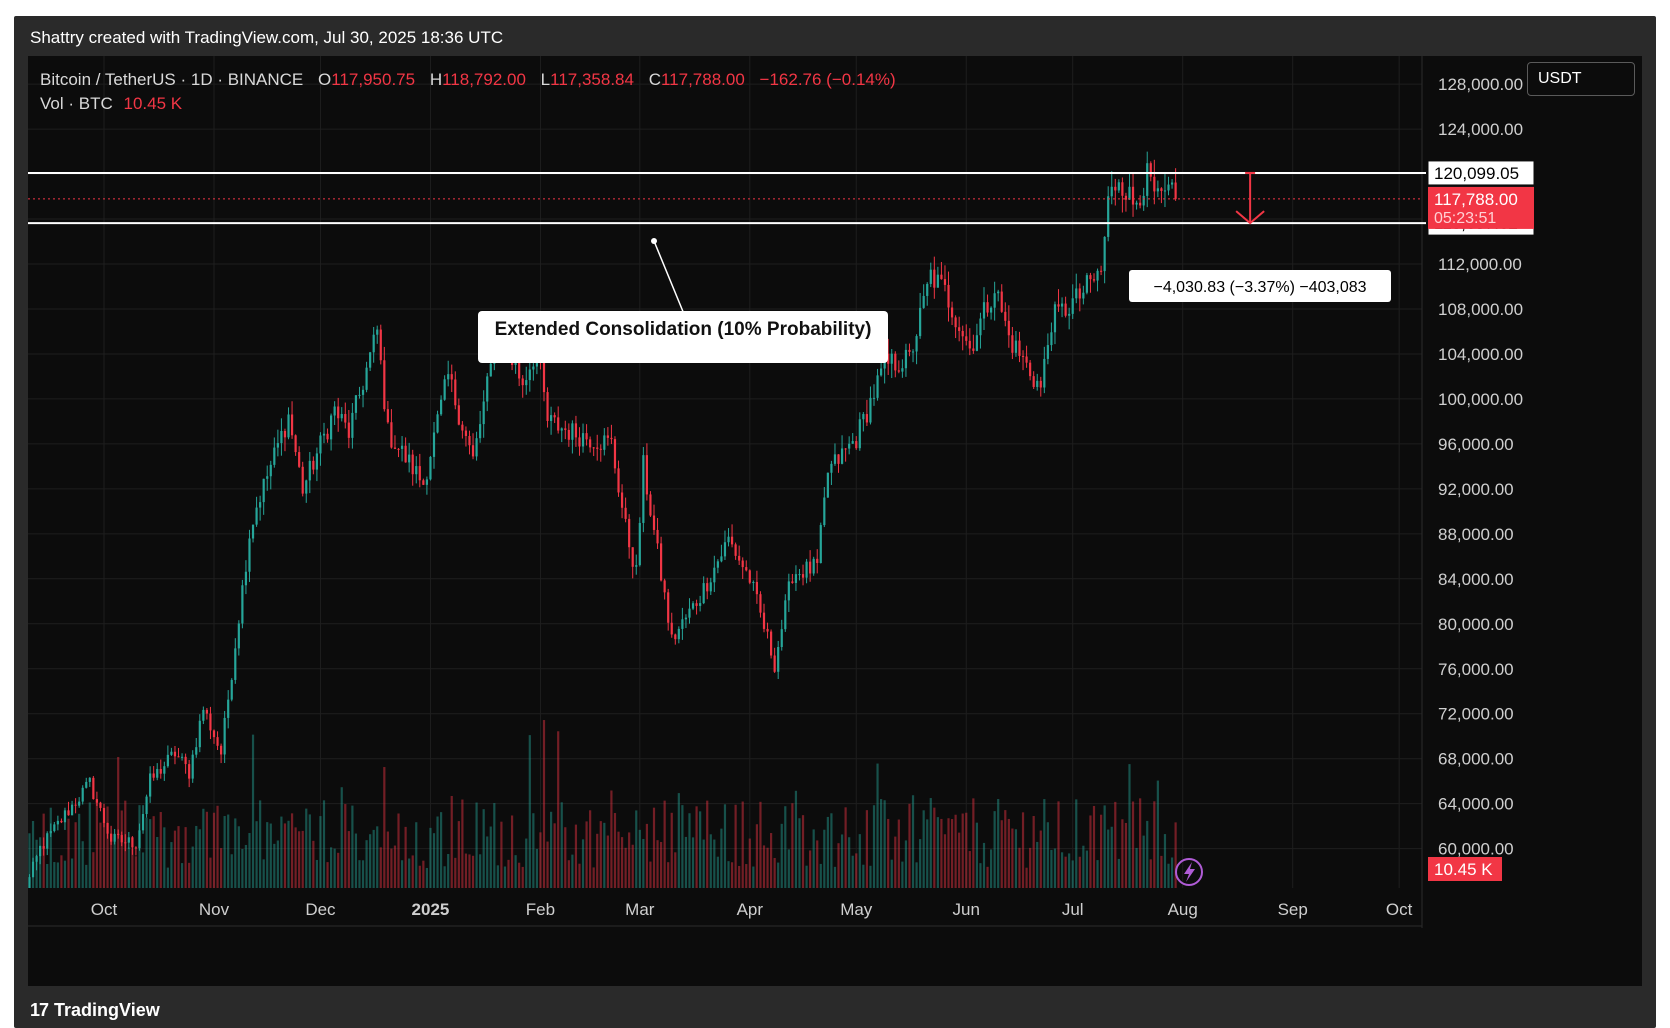  Describe the element at coordinates (1581, 79) in the screenshot. I see `currency-button: USDT` at that location.